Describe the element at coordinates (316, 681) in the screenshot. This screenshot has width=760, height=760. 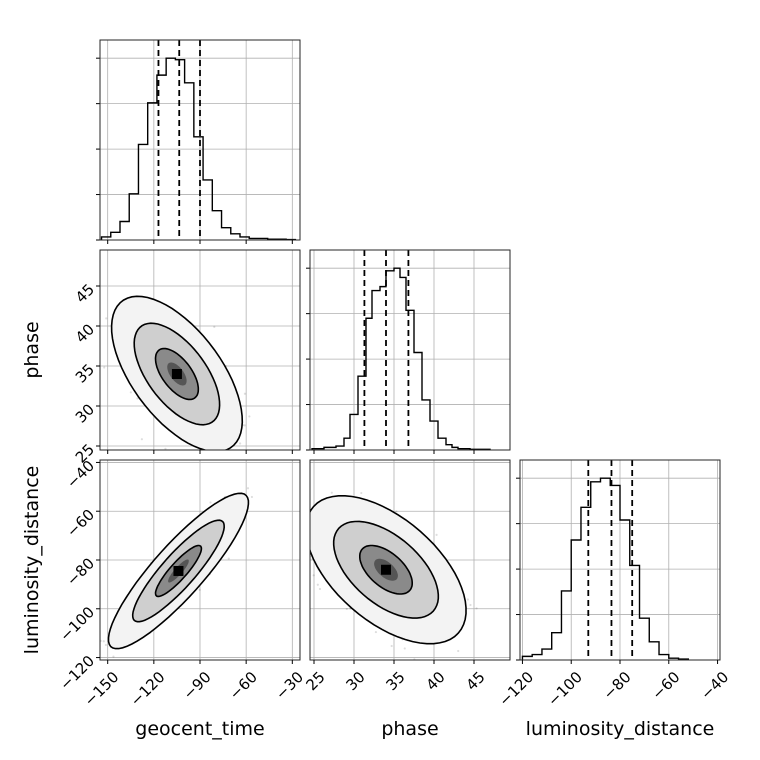
I see `tick-label-x: 25` at that location.